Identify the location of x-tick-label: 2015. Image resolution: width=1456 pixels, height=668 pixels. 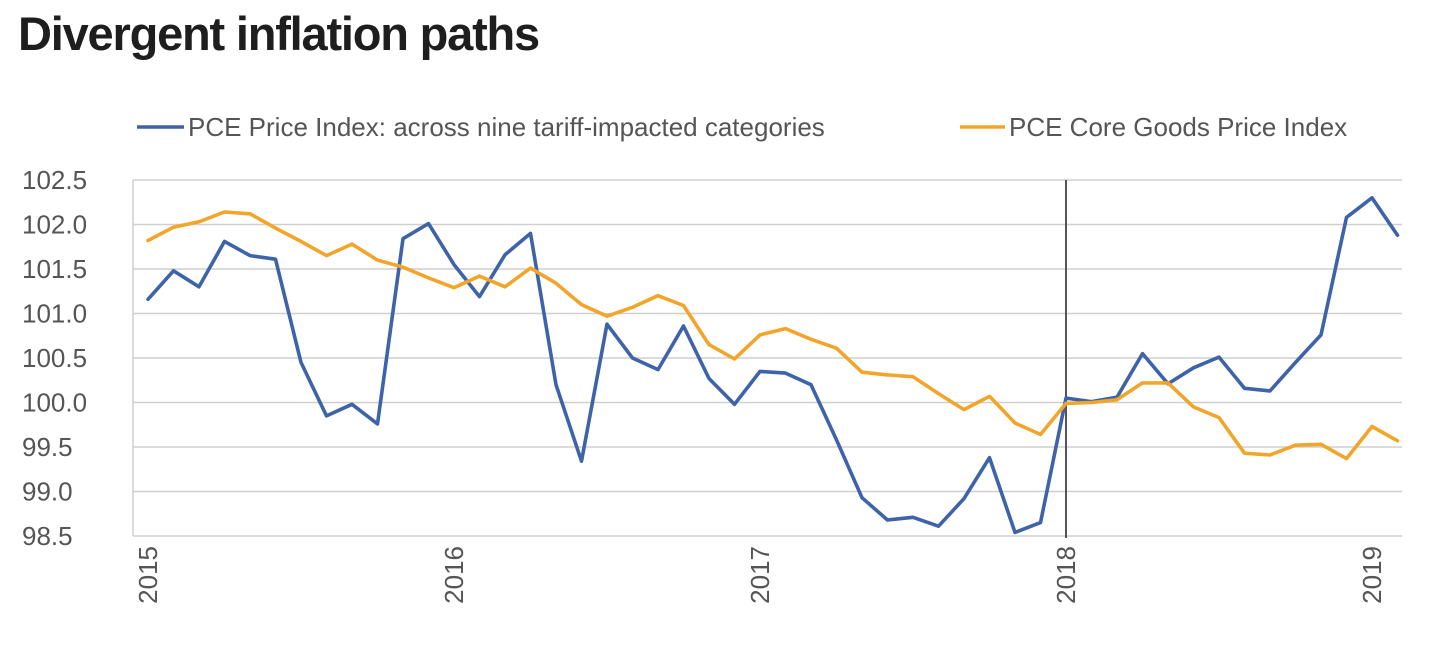
(148, 575).